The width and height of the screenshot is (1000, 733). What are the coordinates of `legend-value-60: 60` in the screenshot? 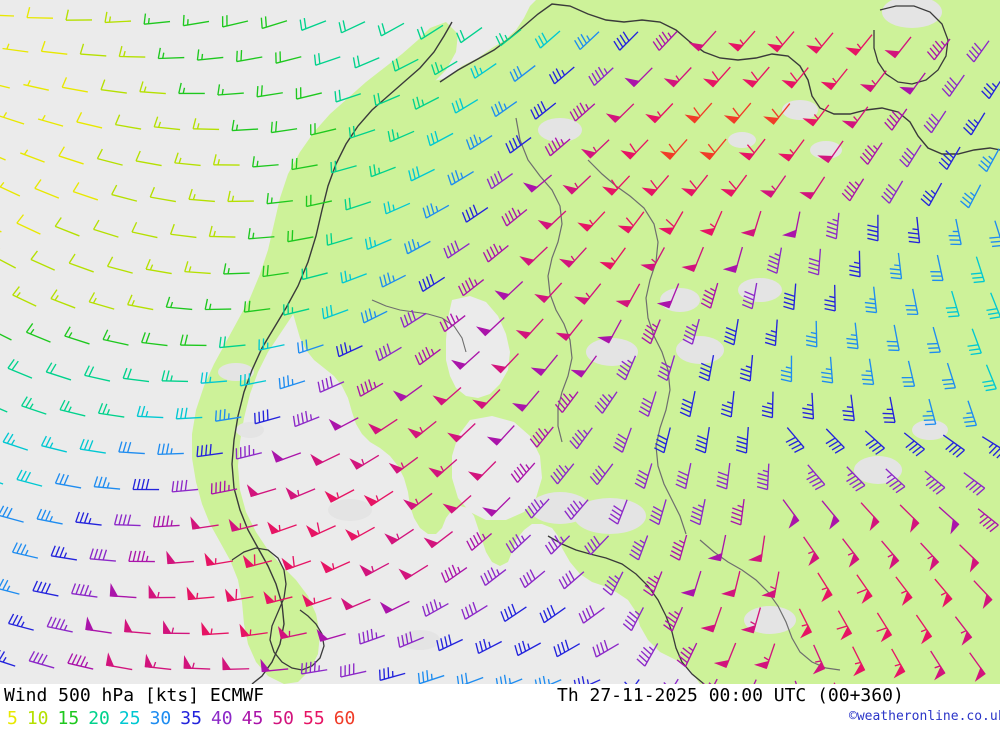 It's located at (344, 718).